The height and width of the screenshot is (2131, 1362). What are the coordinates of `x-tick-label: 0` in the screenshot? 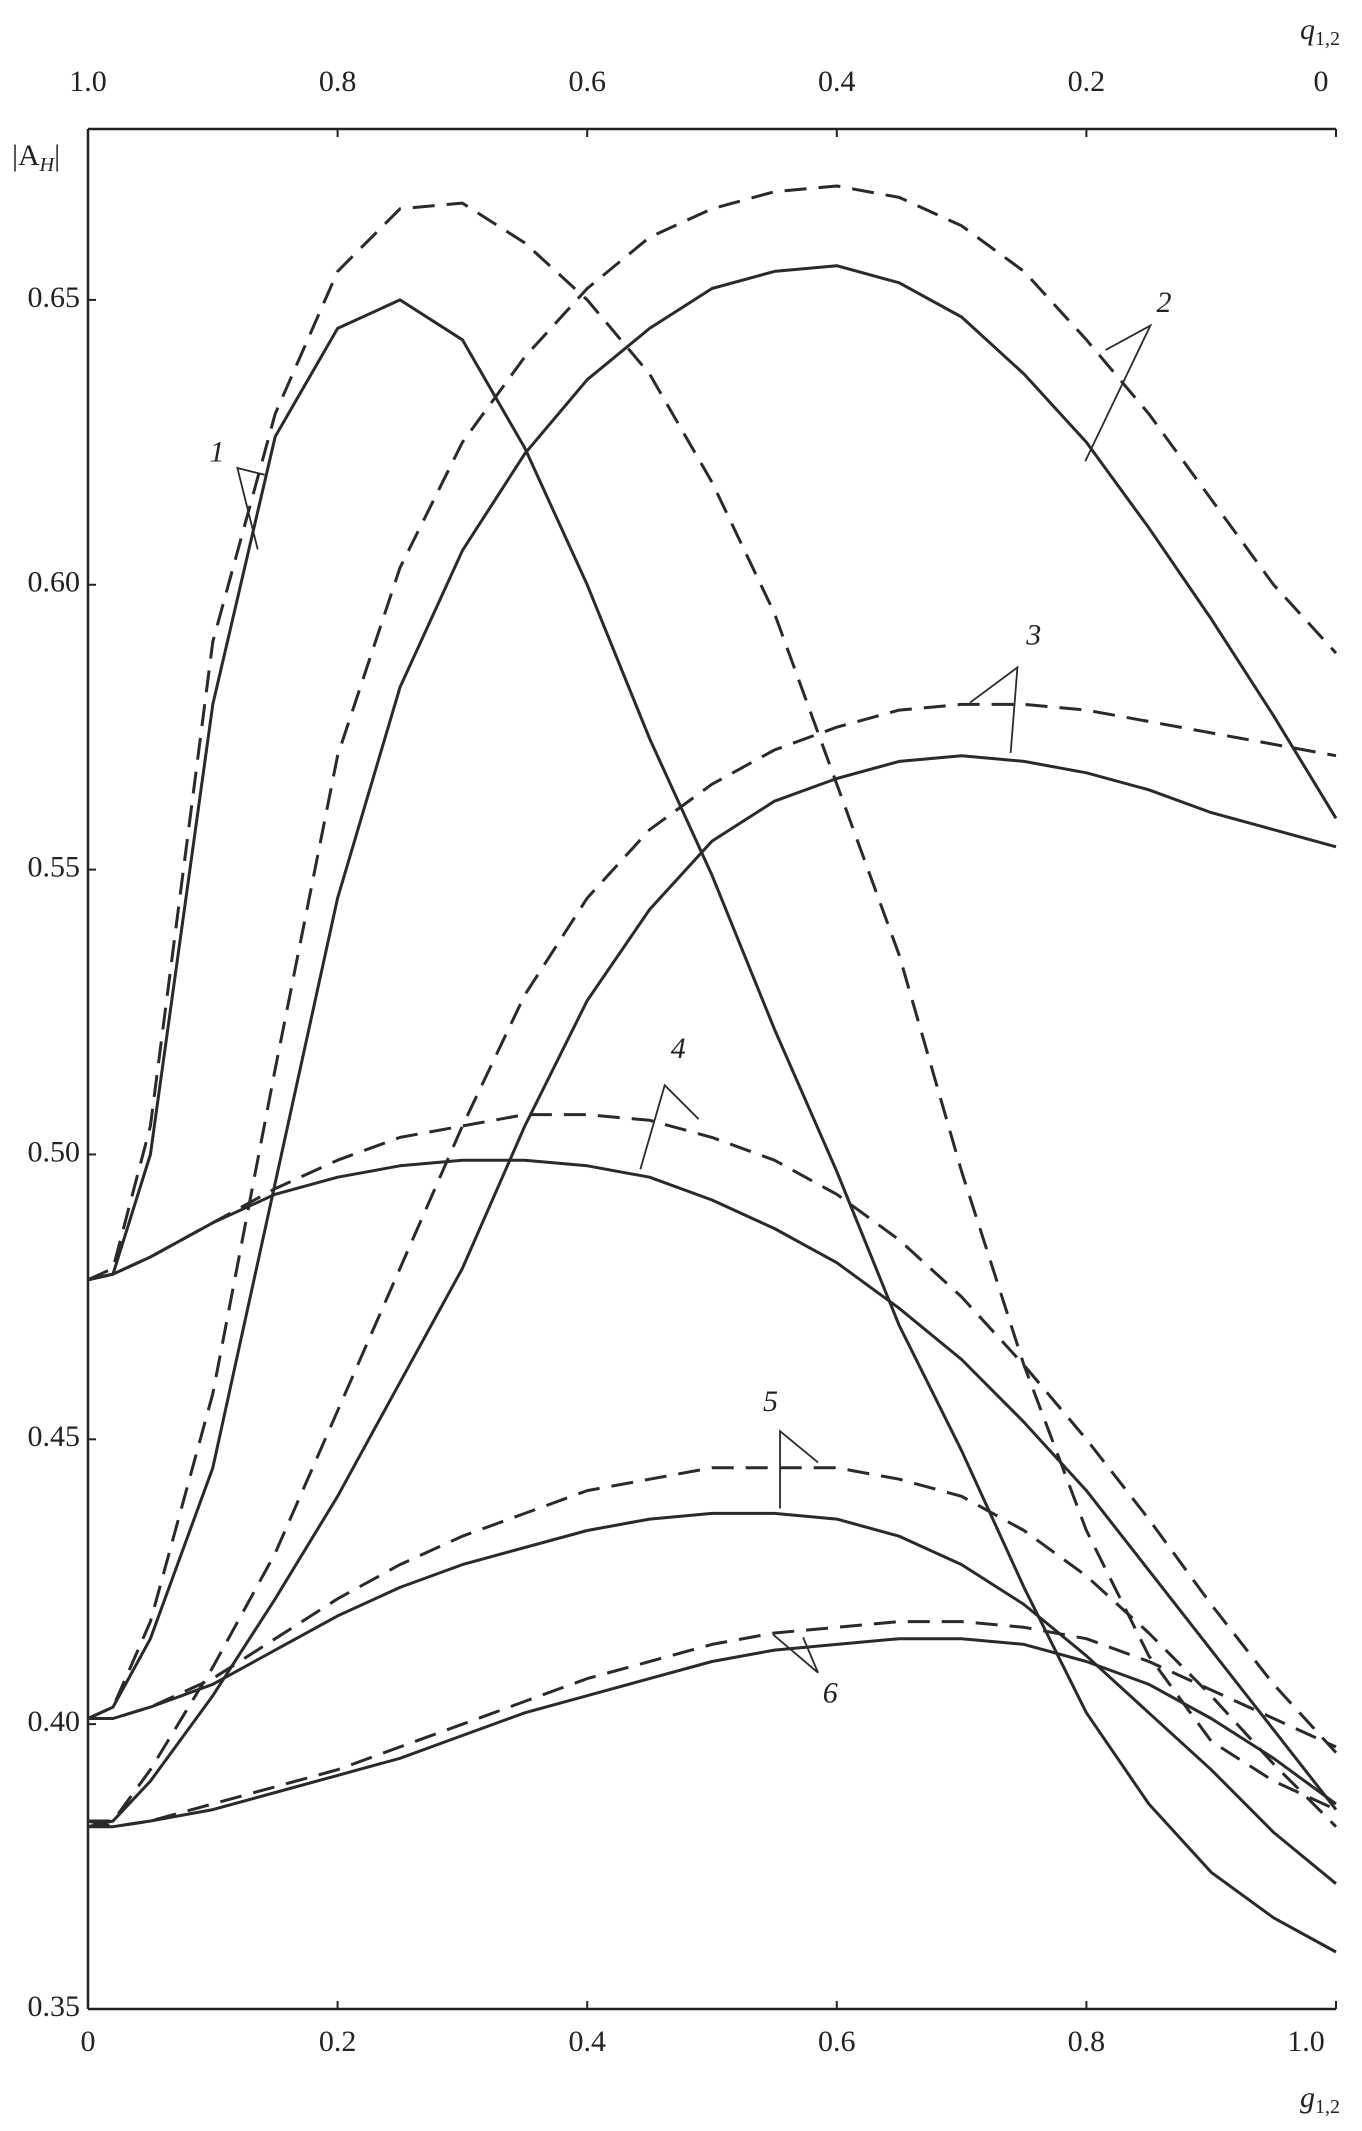 It's located at (88, 2041).